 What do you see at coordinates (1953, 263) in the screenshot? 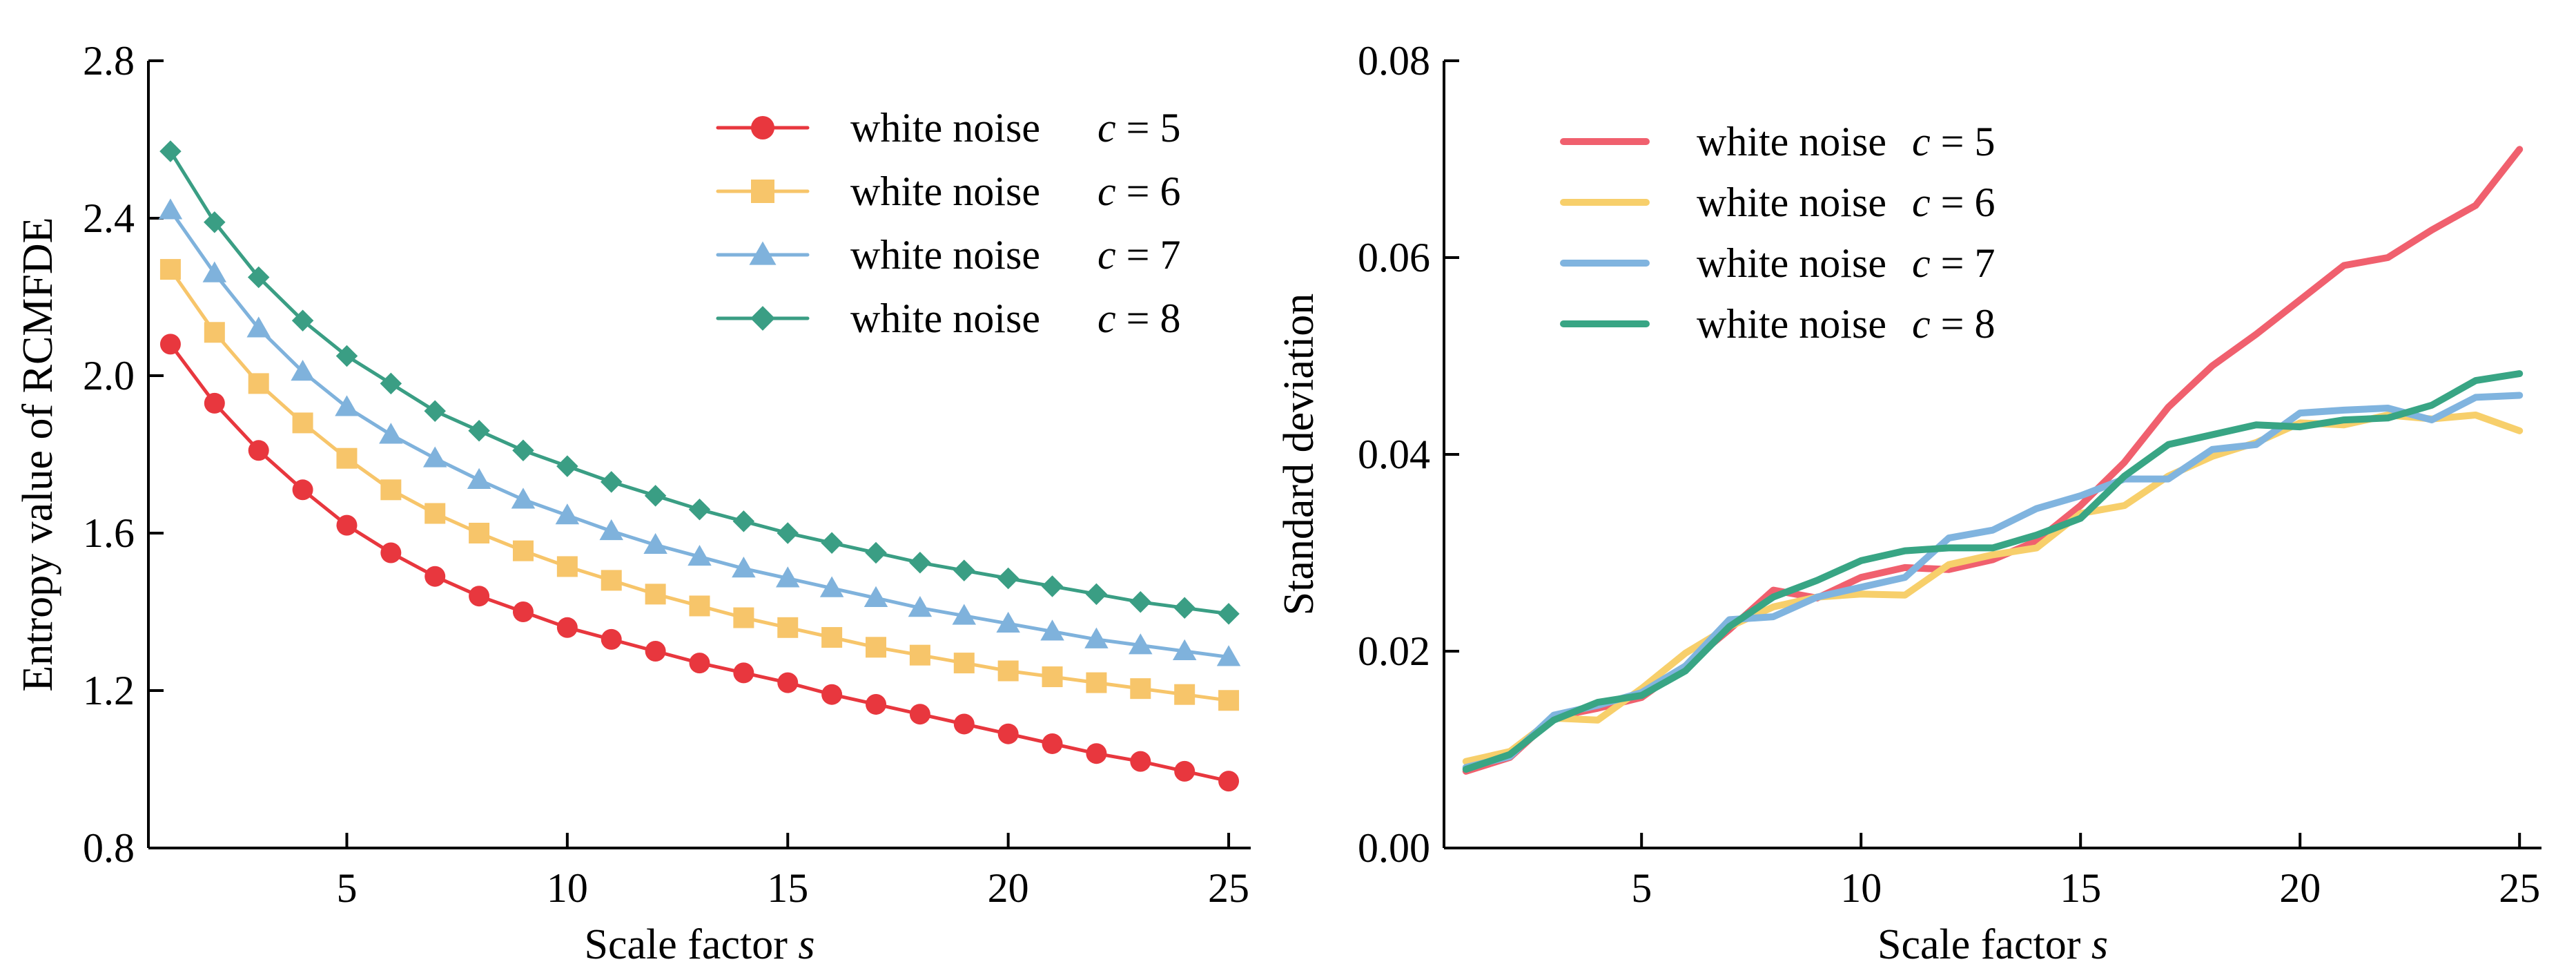
I see `legend-param: c = 7` at bounding box center [1953, 263].